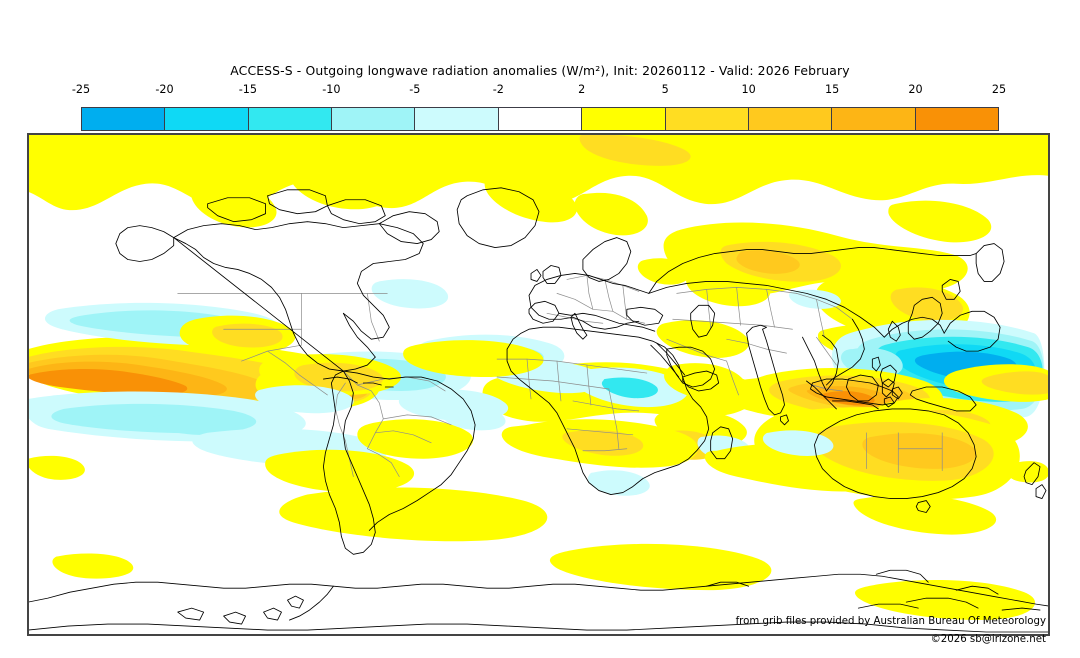  Describe the element at coordinates (748, 89) in the screenshot. I see `colorbar-tick-10: 10` at that location.